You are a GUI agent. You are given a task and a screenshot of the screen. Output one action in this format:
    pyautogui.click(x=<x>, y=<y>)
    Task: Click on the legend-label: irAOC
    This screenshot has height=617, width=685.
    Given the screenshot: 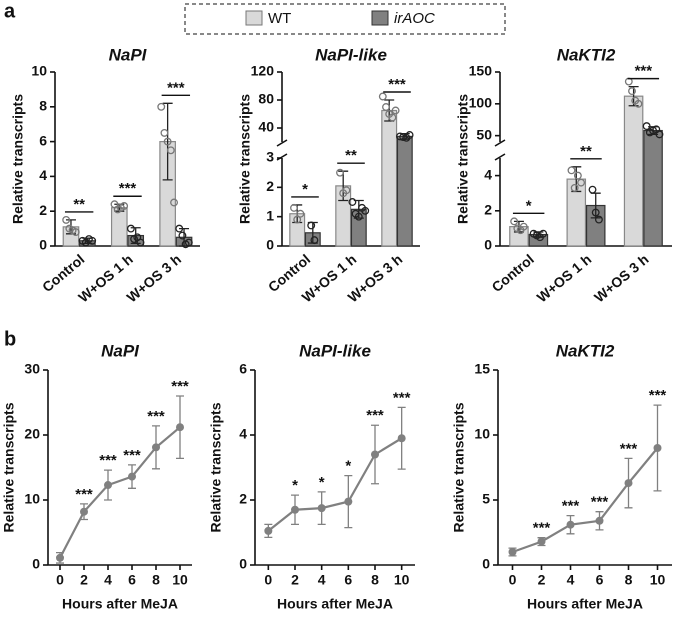 What is the action you would take?
    pyautogui.click(x=414, y=18)
    